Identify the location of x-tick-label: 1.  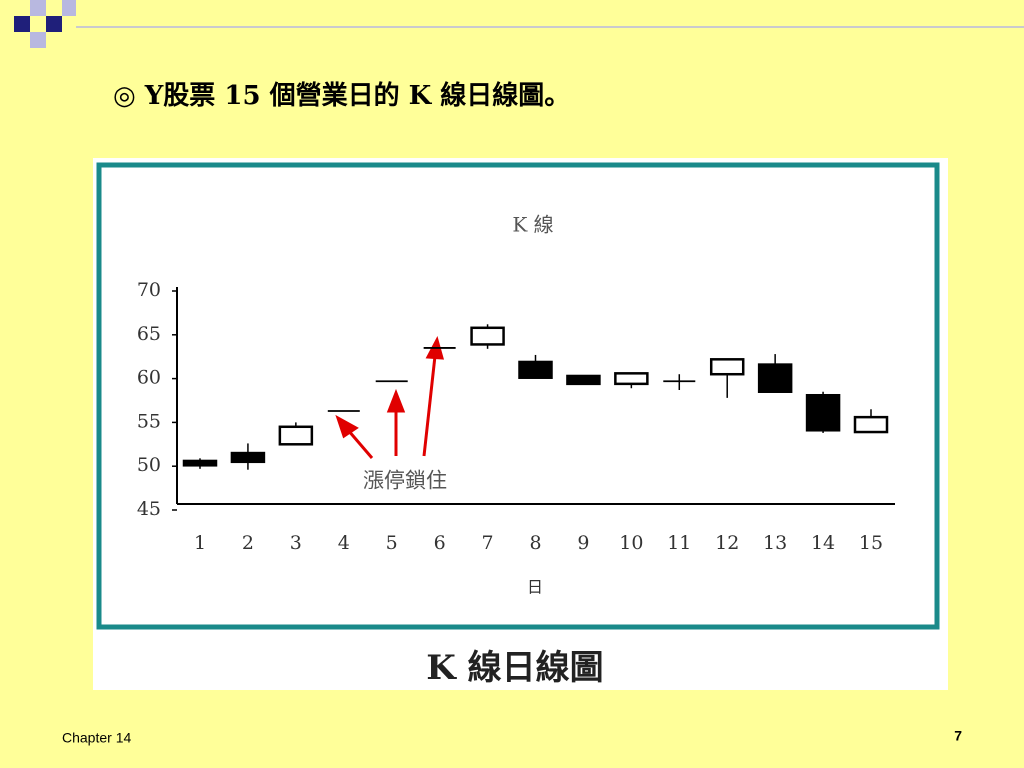
(200, 543).